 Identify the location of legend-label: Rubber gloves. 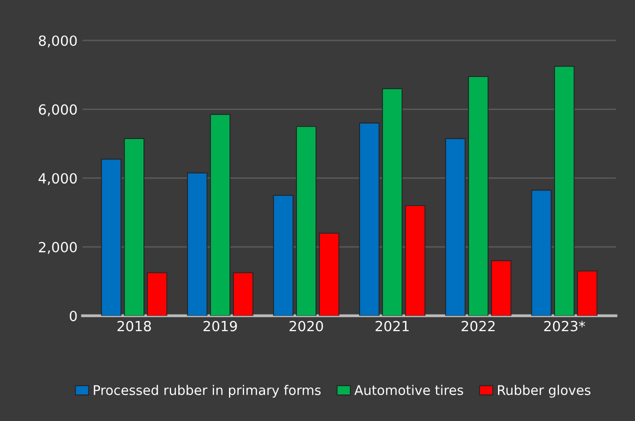
(544, 391).